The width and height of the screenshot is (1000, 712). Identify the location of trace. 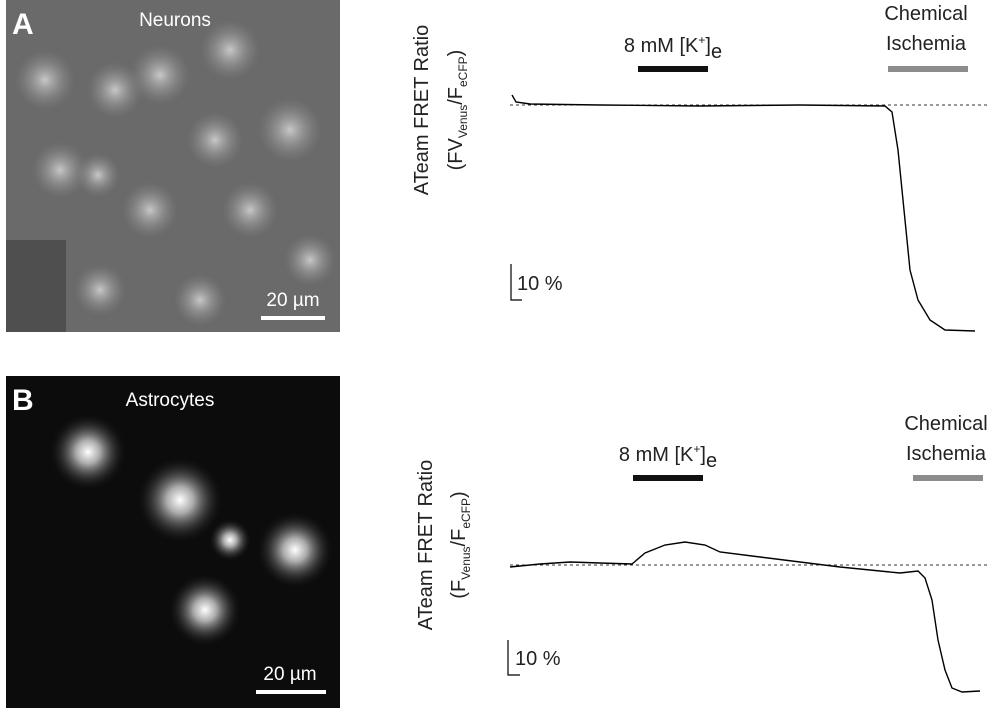
(745, 617).